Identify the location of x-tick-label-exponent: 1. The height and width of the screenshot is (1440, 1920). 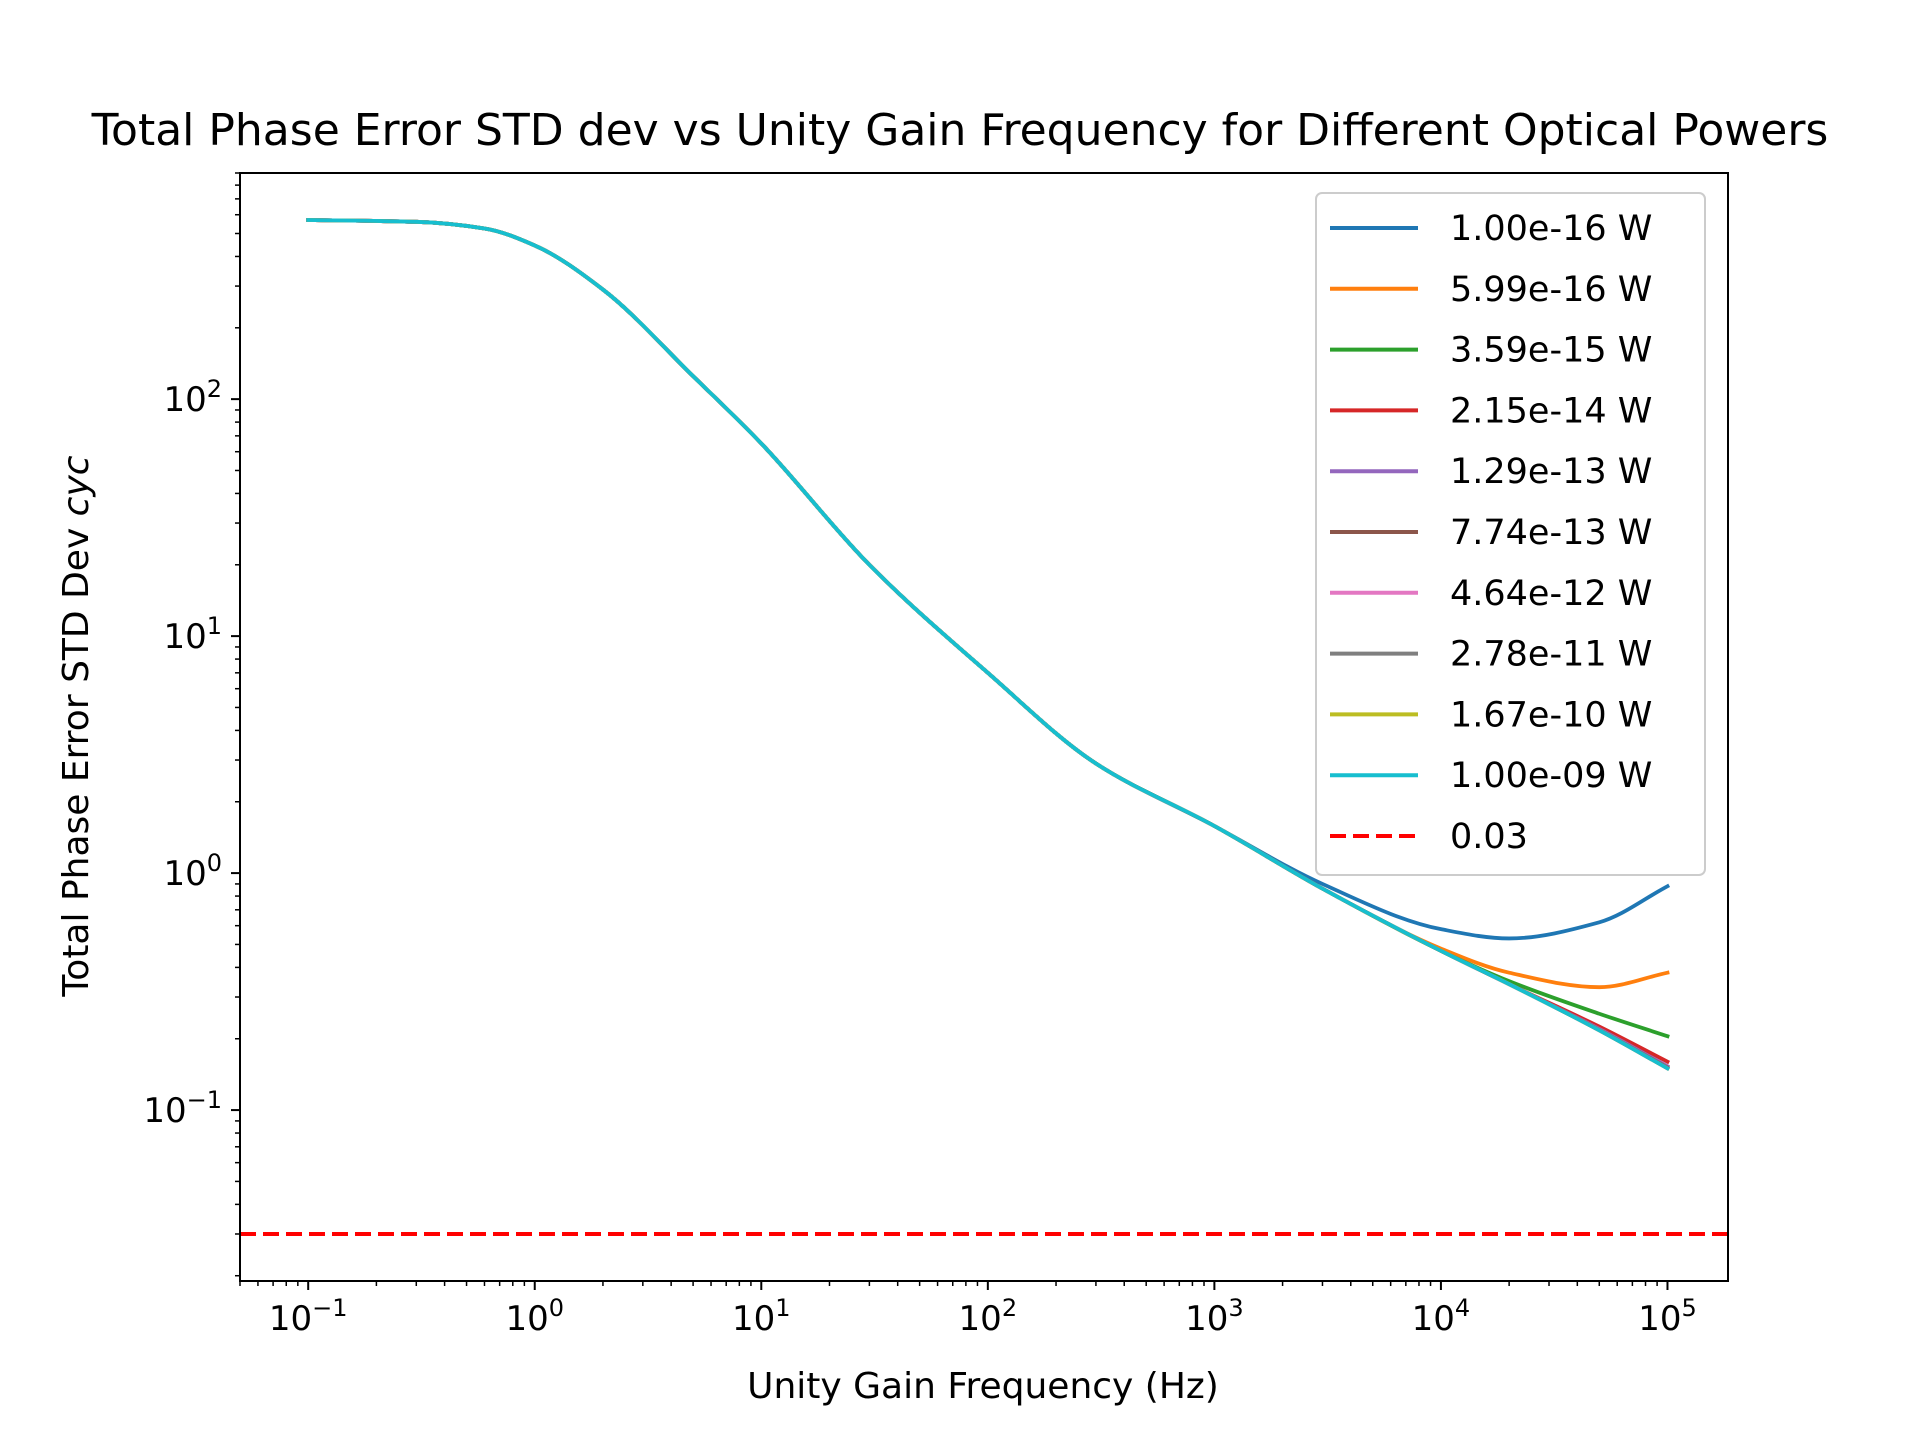
(782, 1308).